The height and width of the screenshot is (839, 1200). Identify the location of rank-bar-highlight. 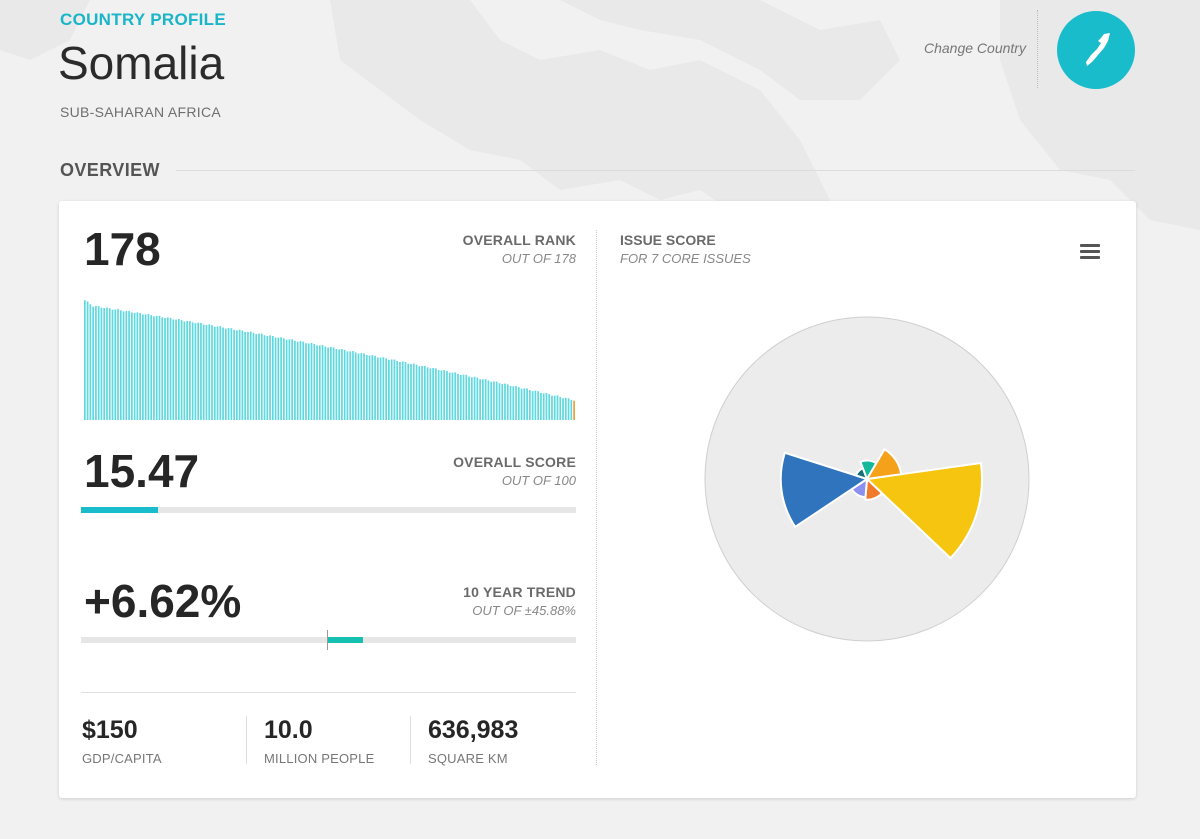
(574, 410).